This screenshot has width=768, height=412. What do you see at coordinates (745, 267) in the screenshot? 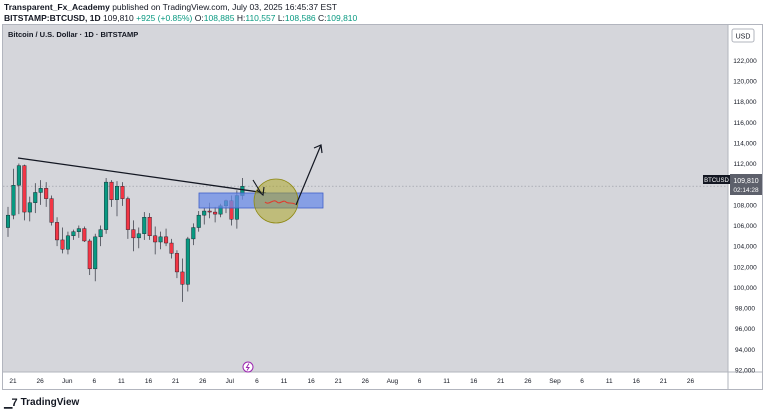
I see `price-tick-label: 102,000` at bounding box center [745, 267].